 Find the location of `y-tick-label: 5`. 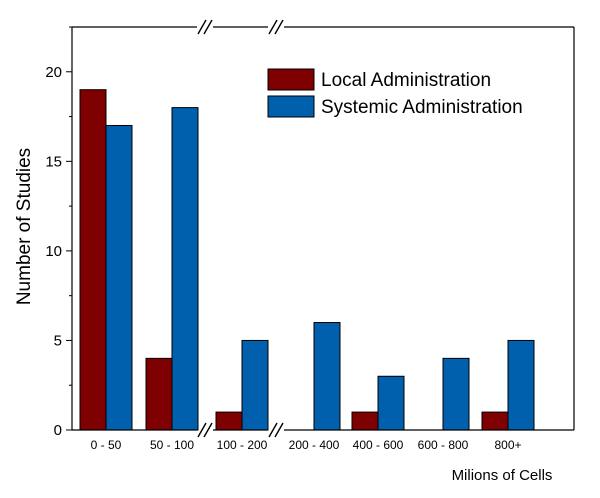

y-tick-label: 5 is located at coordinates (58, 340).